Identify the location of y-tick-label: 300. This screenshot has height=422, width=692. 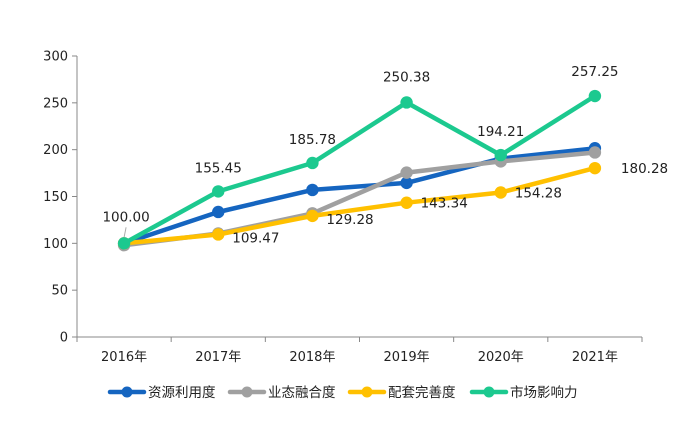
(55, 57).